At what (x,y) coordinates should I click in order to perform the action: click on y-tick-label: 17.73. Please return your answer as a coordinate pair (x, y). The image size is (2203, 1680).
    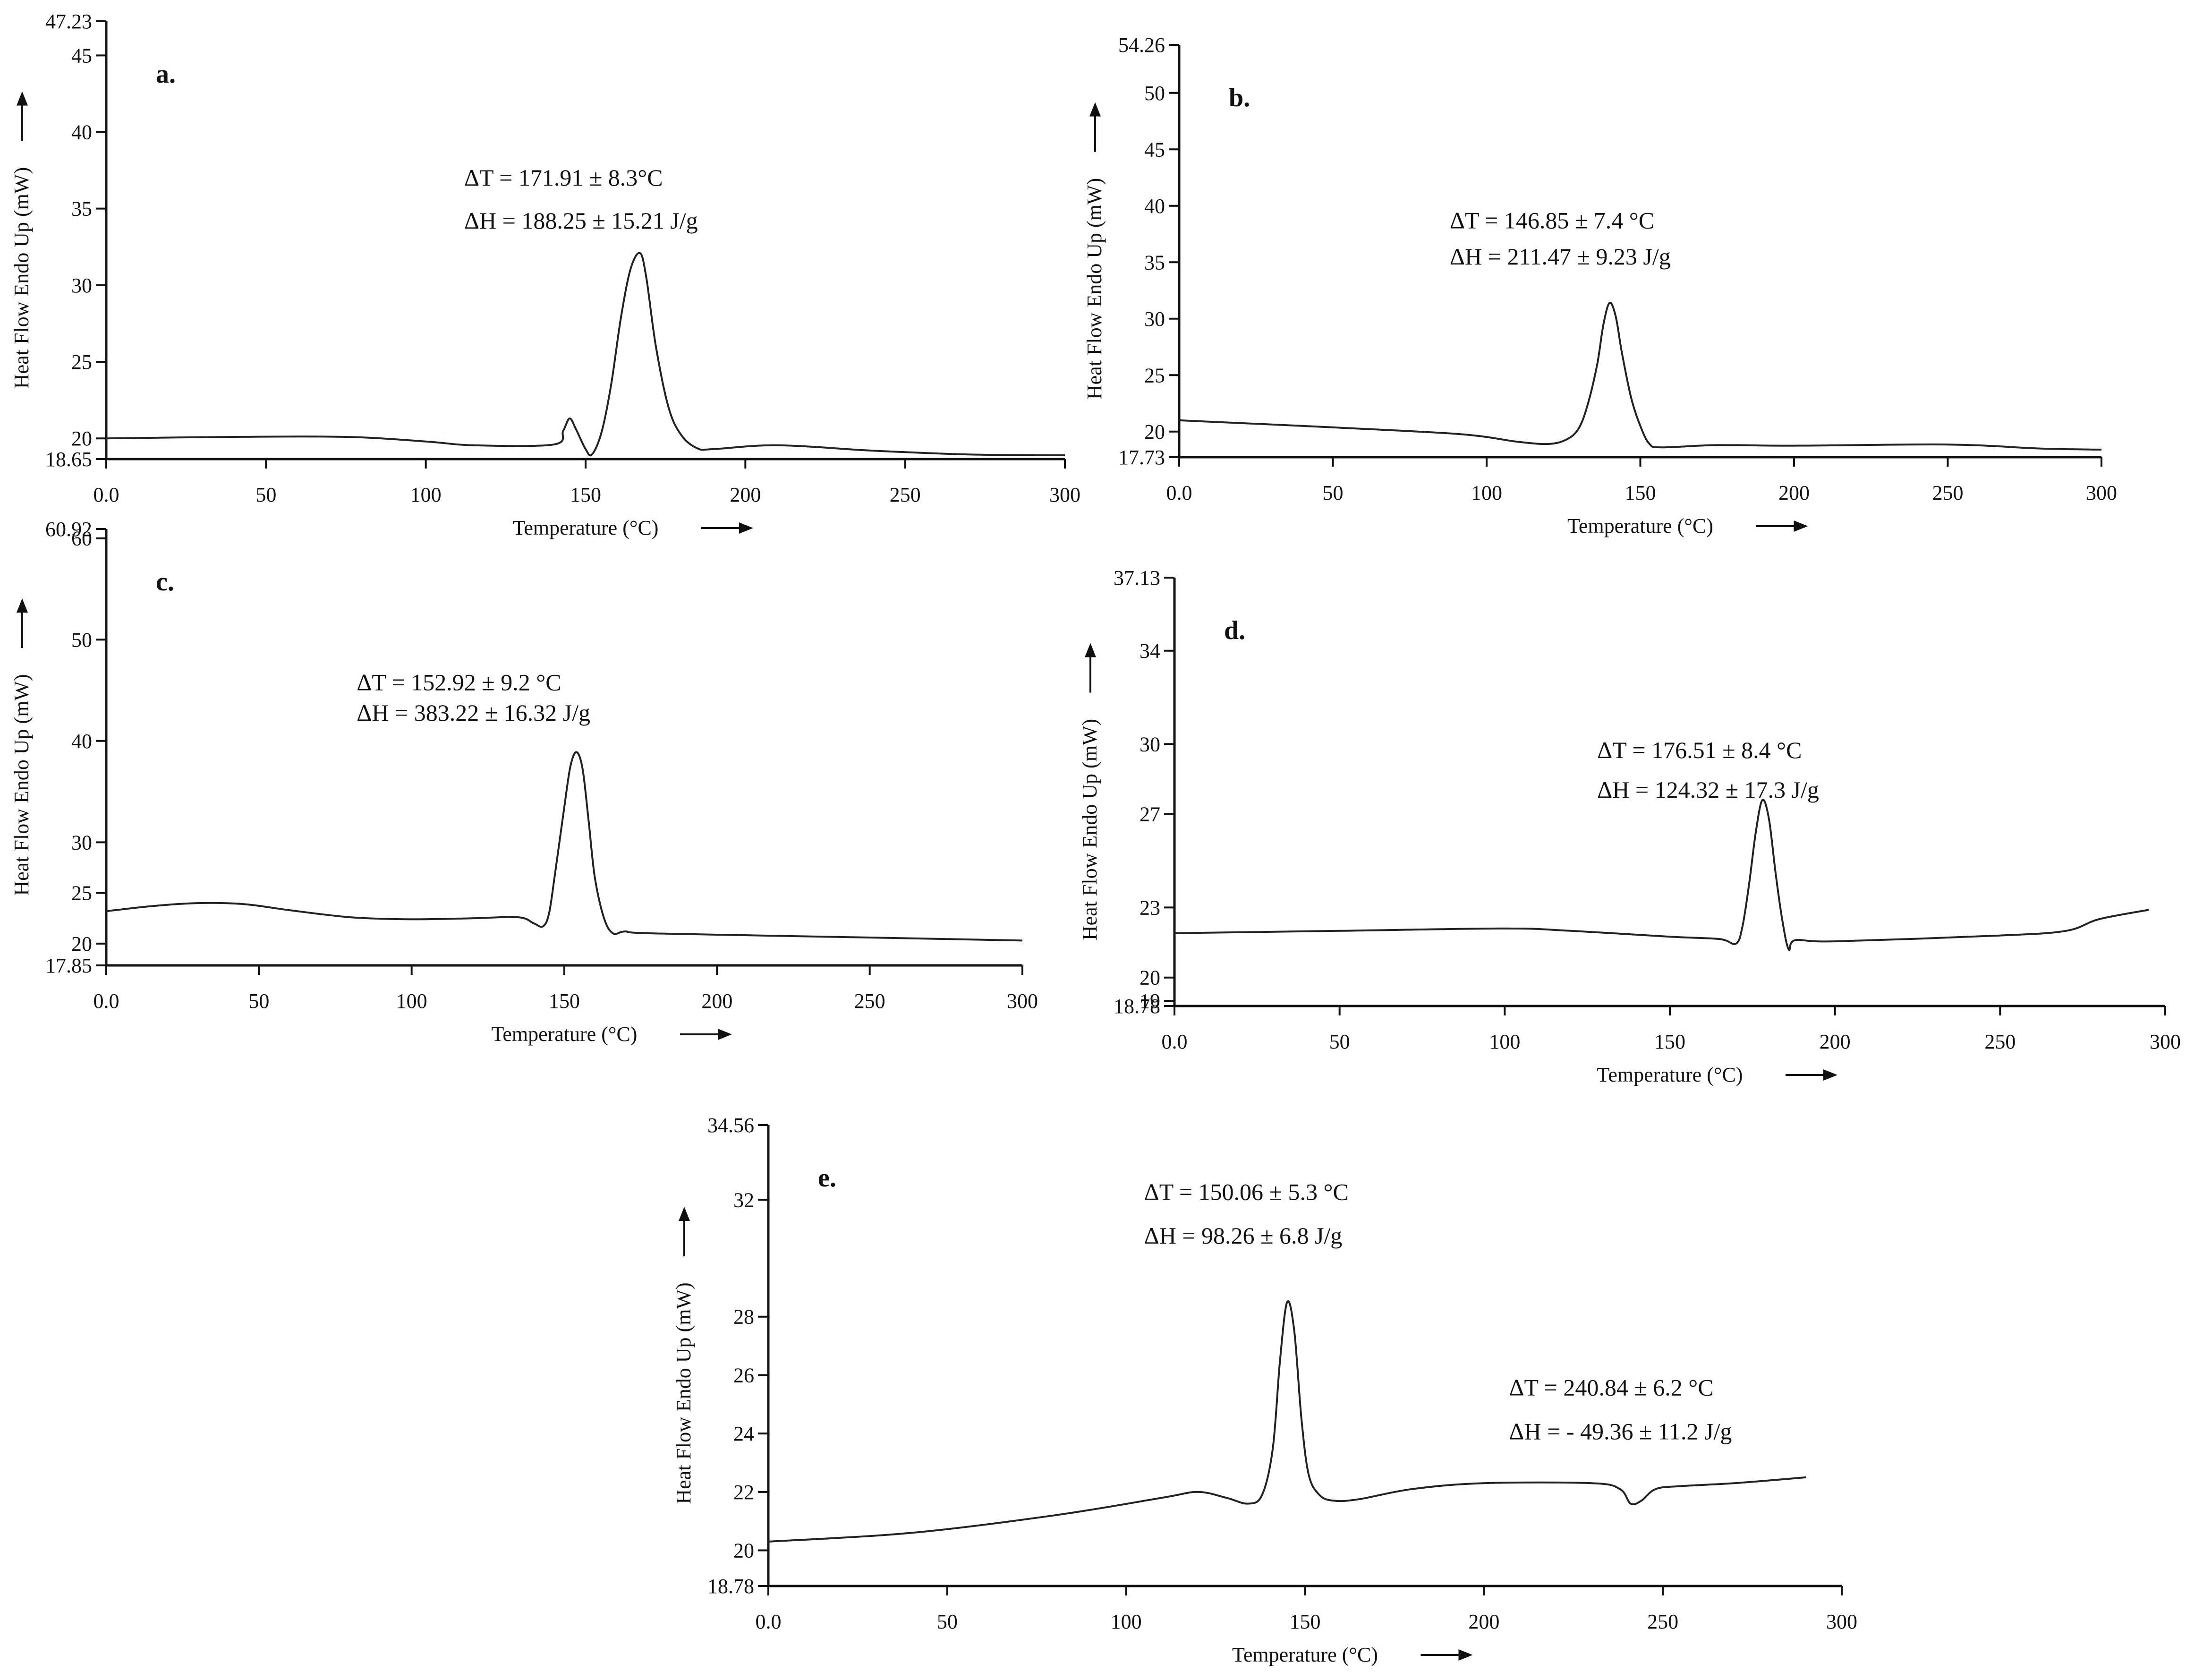
    Looking at the image, I should click on (1141, 457).